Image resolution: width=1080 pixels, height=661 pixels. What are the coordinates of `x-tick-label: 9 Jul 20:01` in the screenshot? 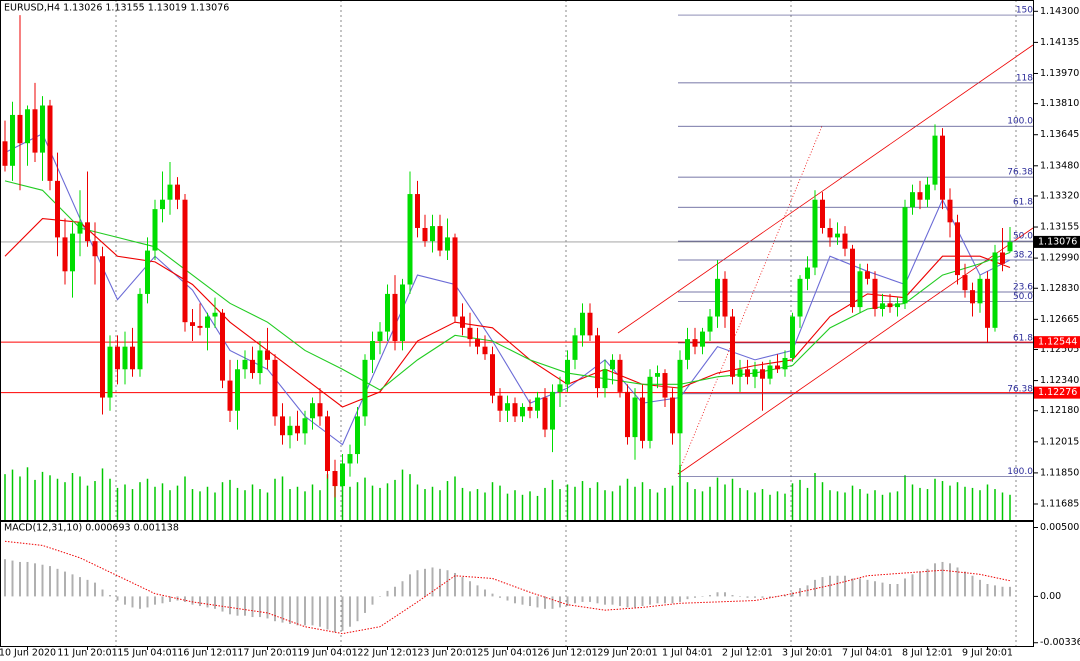 It's located at (987, 653).